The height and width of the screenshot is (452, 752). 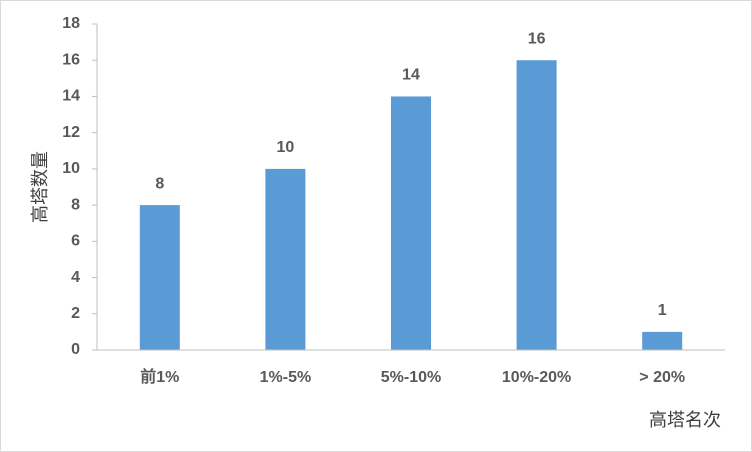 I want to click on y-tick-label: 2, so click(x=75, y=313).